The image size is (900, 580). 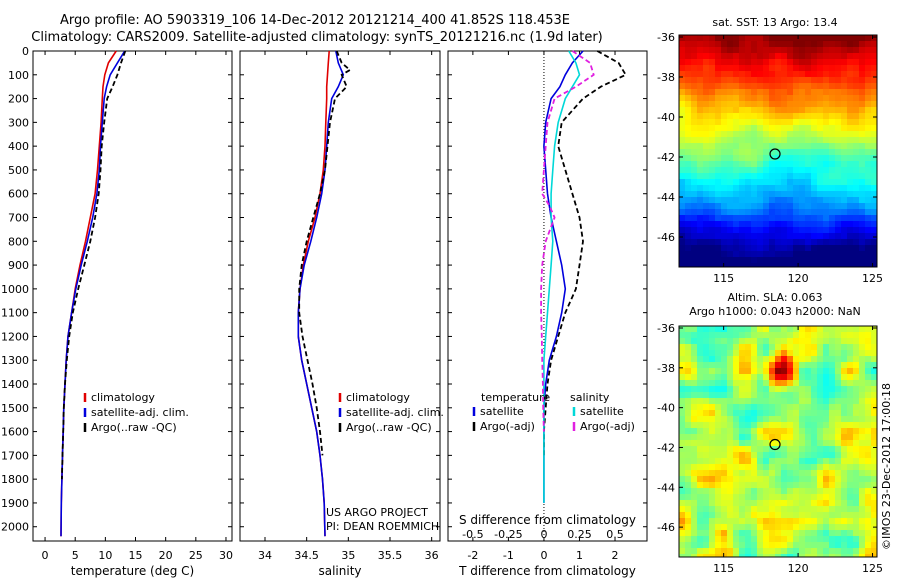 What do you see at coordinates (140, 412) in the screenshot?
I see `legend-label: satellite-adj. clim.` at bounding box center [140, 412].